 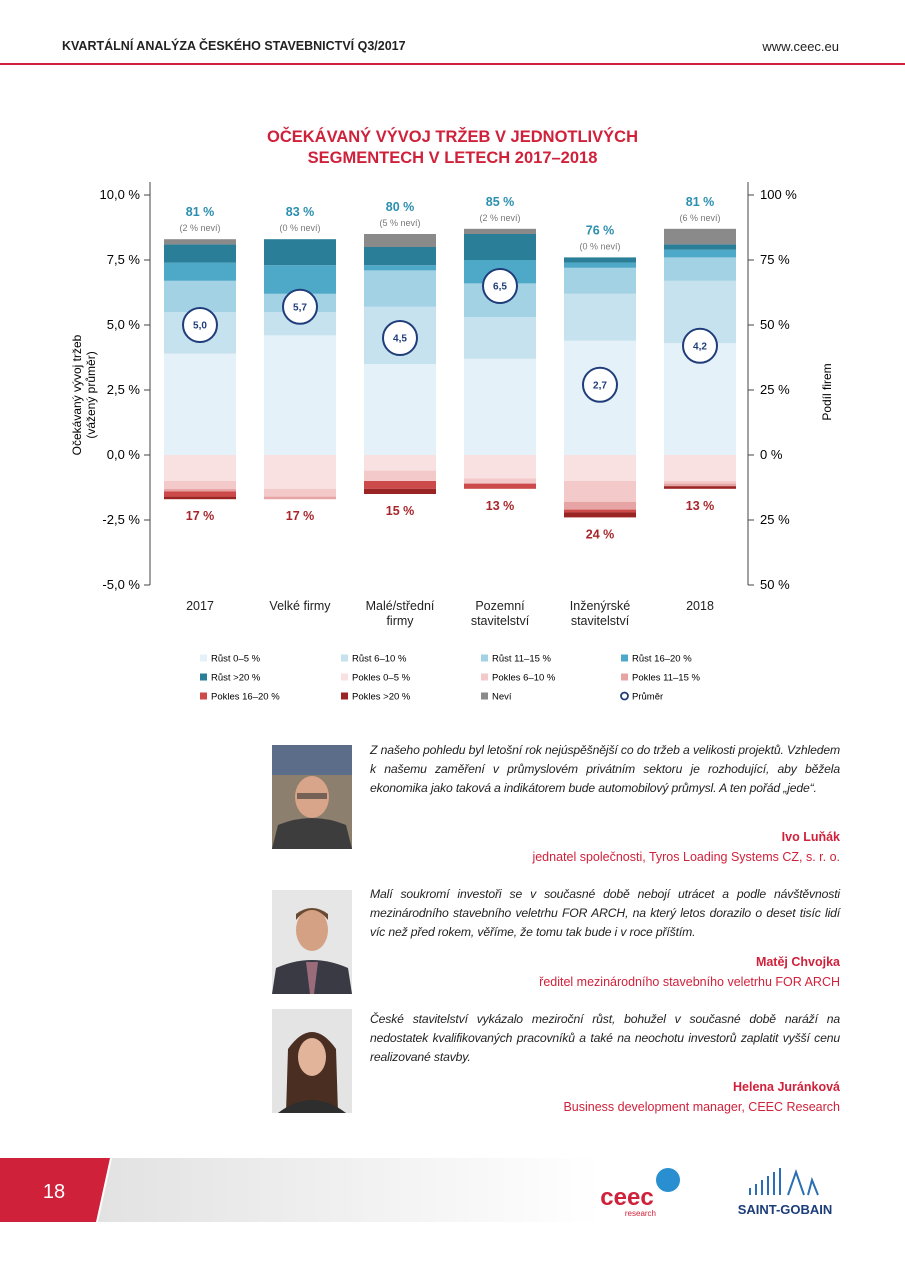 I want to click on legend-label: Růst 6–10 %, so click(x=379, y=659).